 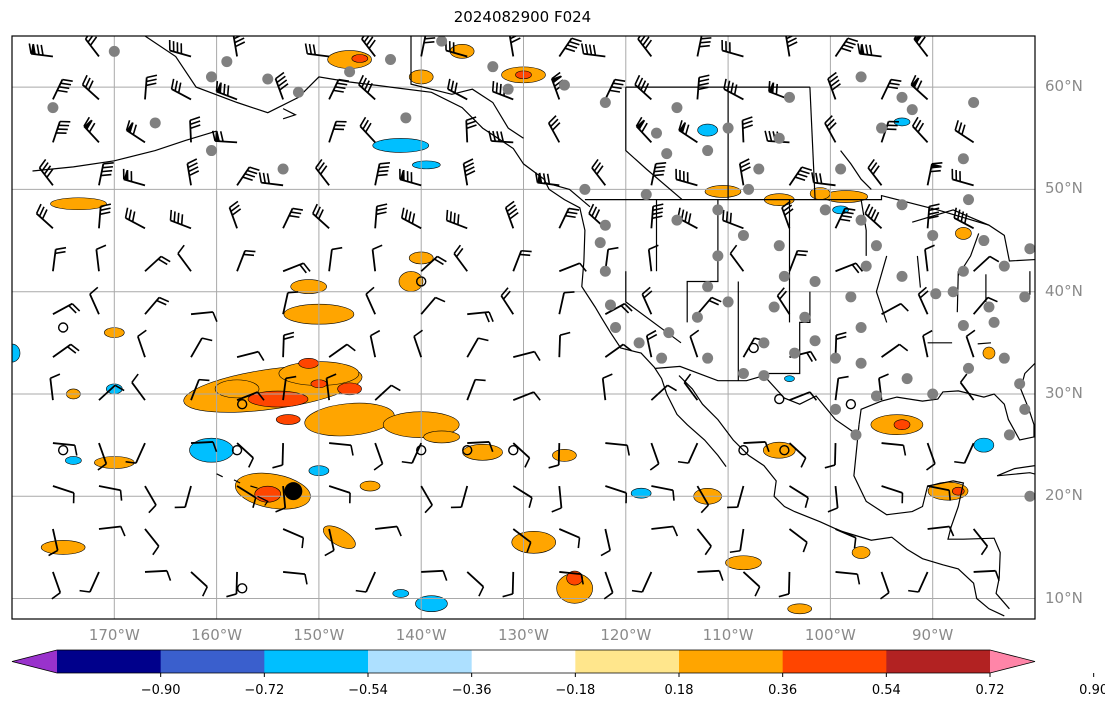 What do you see at coordinates (1092, 690) in the screenshot?
I see `colorbar-tick-label: 0.90` at bounding box center [1092, 690].